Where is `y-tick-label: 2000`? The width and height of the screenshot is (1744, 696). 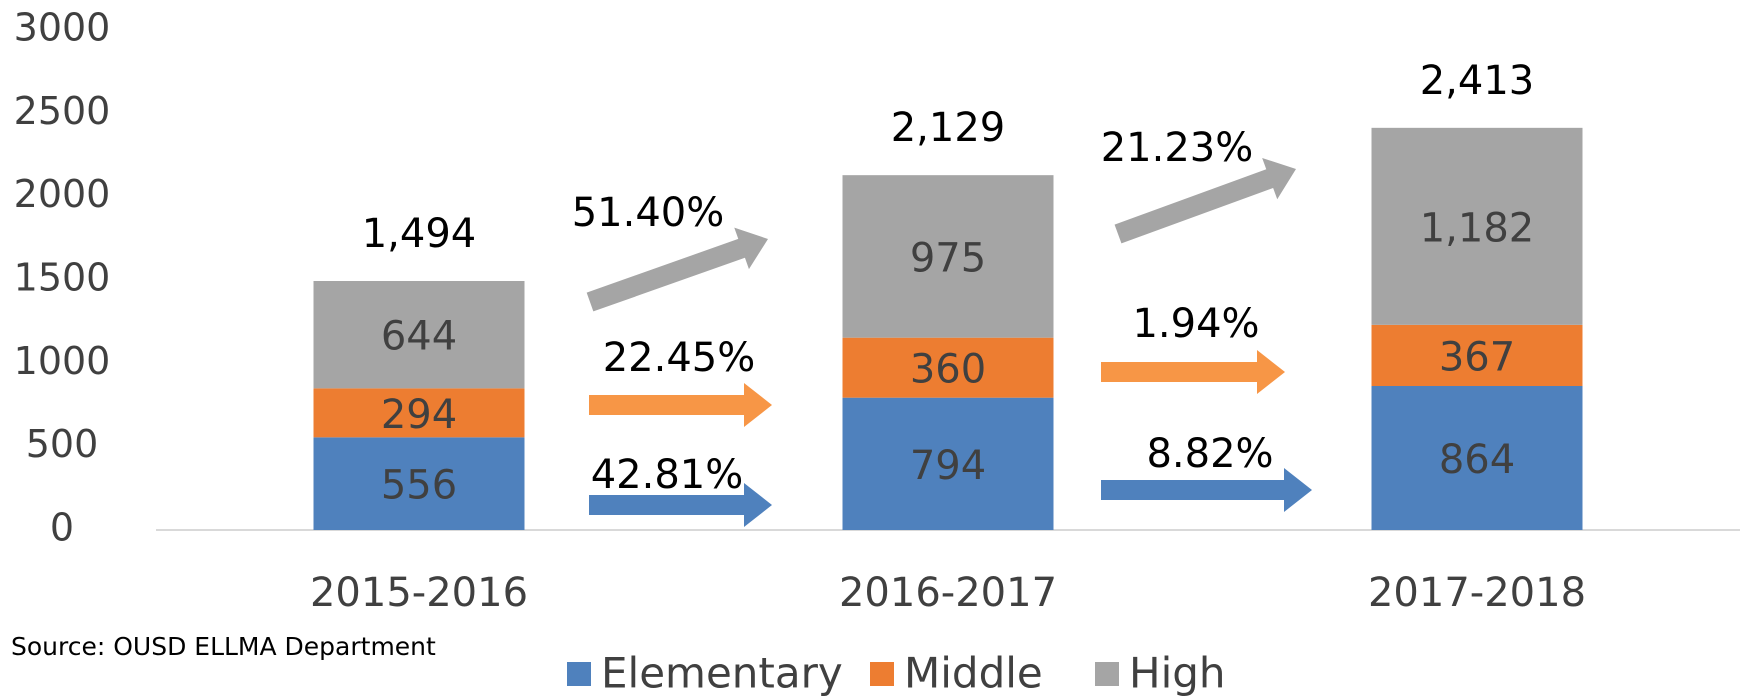 y-tick-label: 2000 is located at coordinates (62, 194).